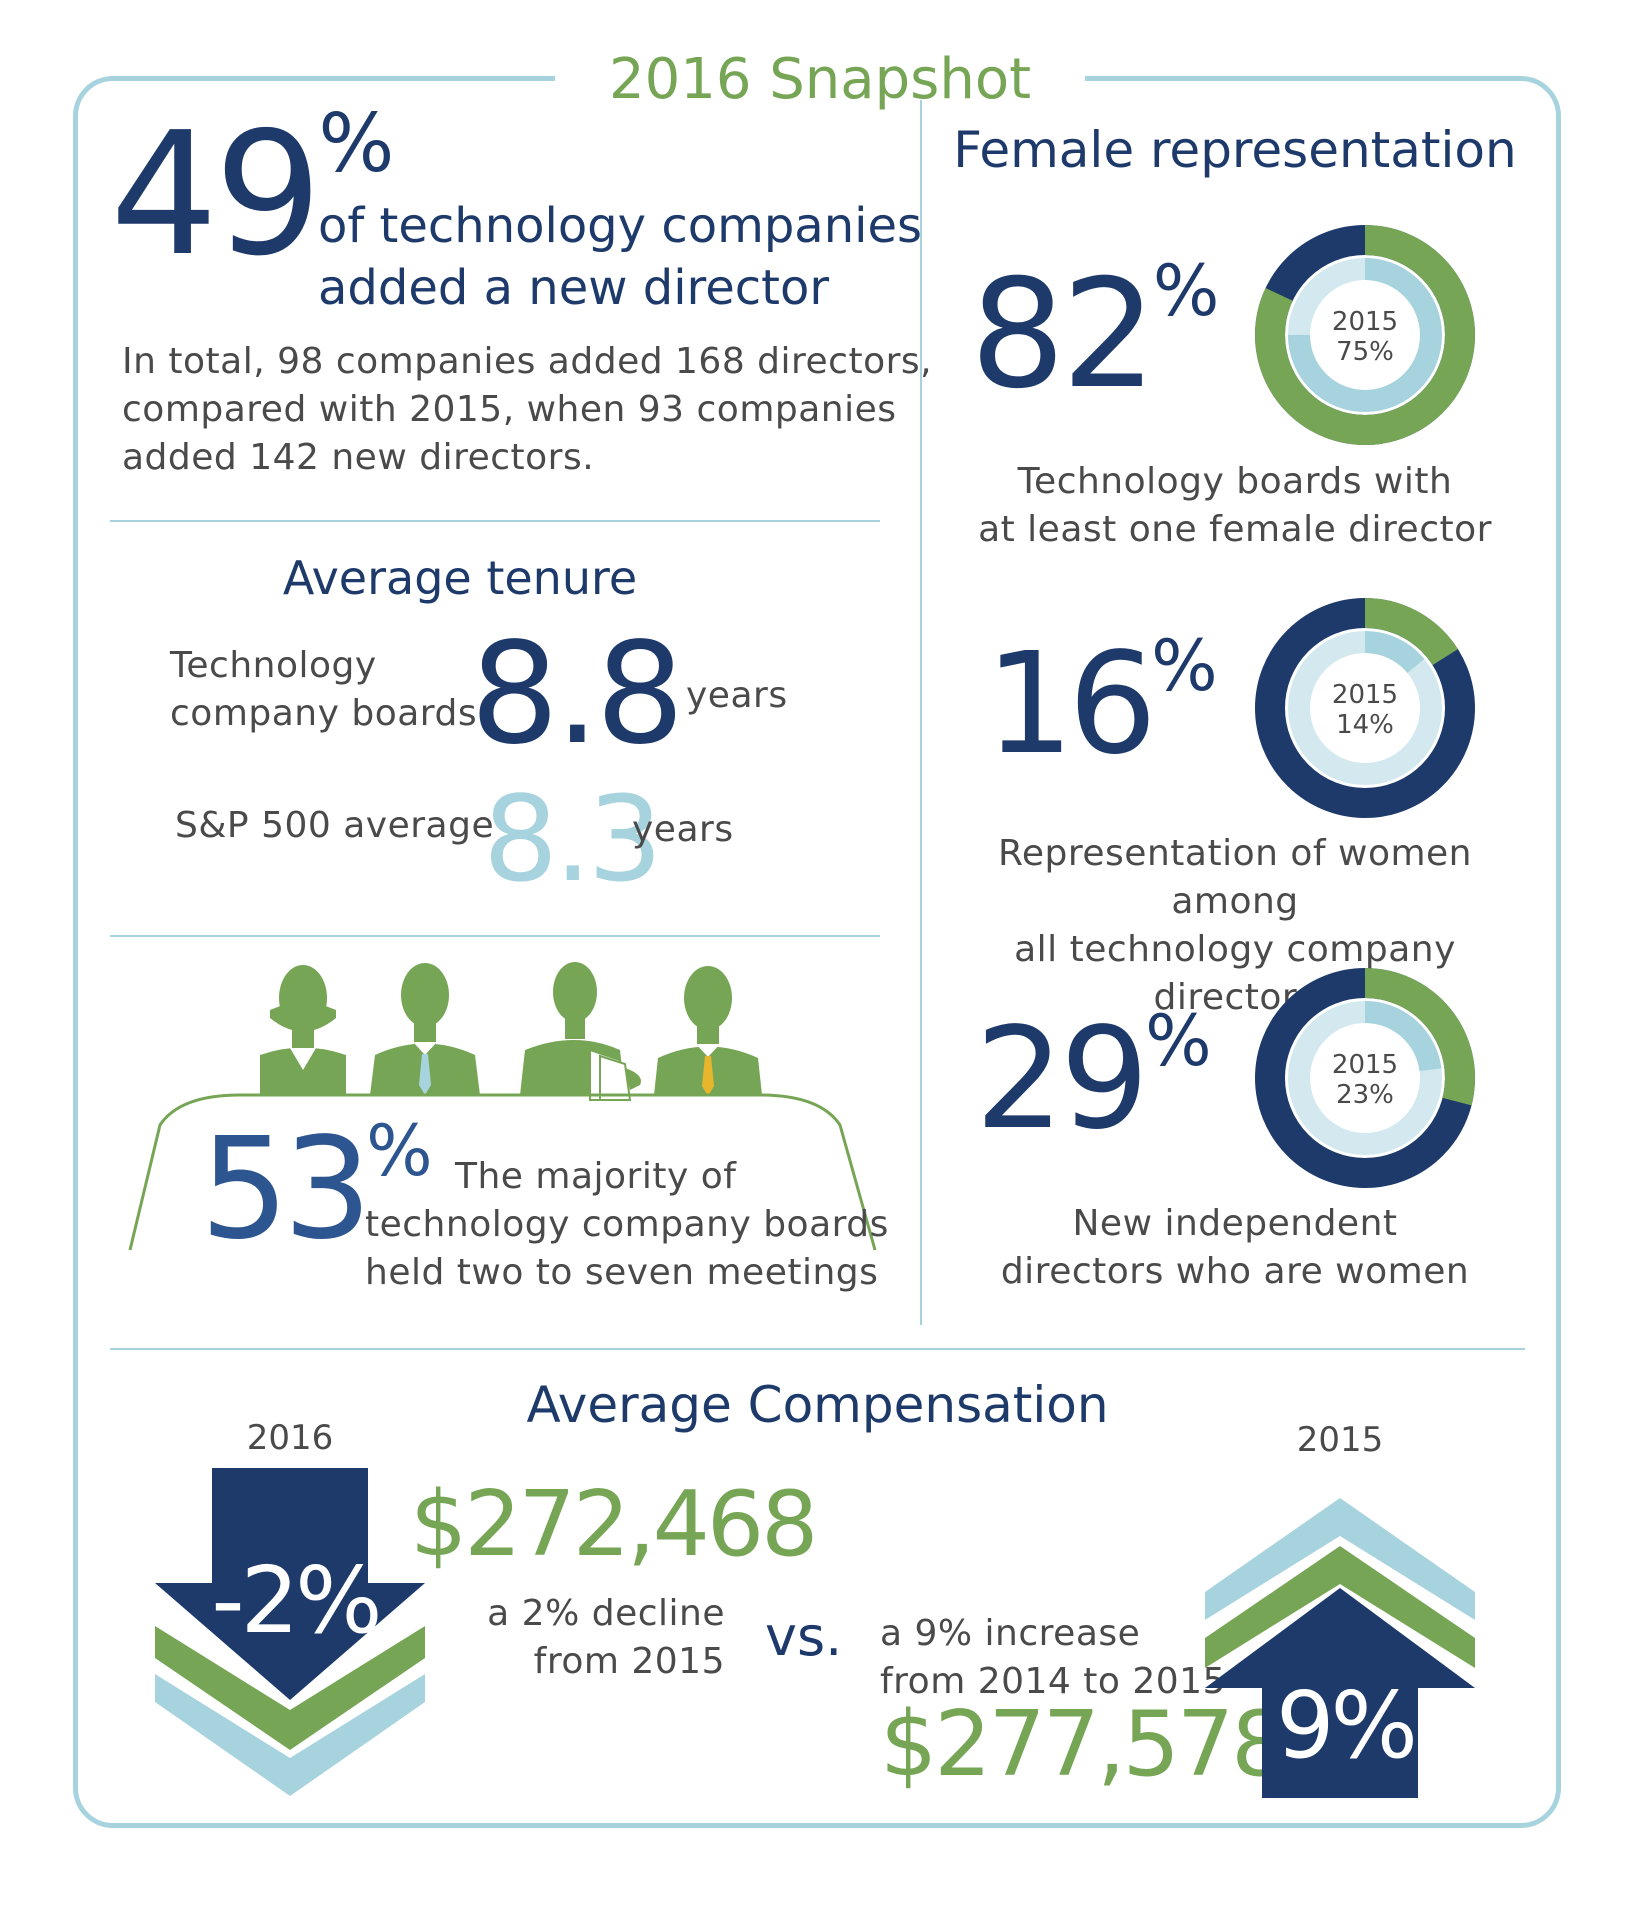 The height and width of the screenshot is (1909, 1640). What do you see at coordinates (296, 1600) in the screenshot?
I see `compensation-2016-arrow-value: -2%` at bounding box center [296, 1600].